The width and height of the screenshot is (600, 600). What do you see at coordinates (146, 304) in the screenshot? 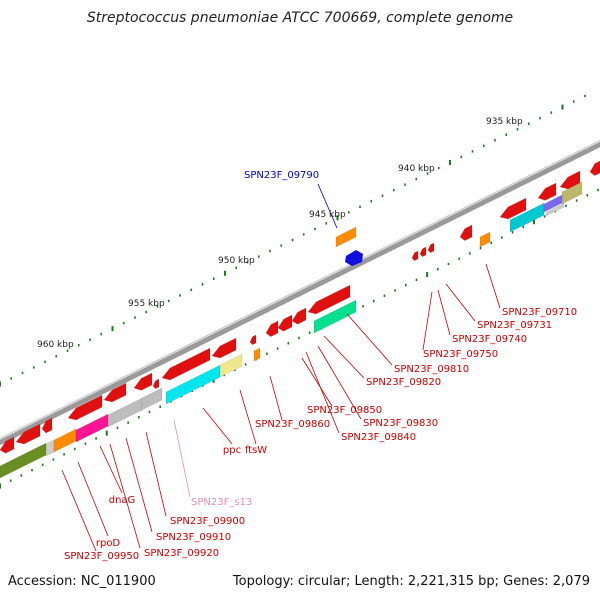
I see `scale-label: 955 kbp` at bounding box center [146, 304].